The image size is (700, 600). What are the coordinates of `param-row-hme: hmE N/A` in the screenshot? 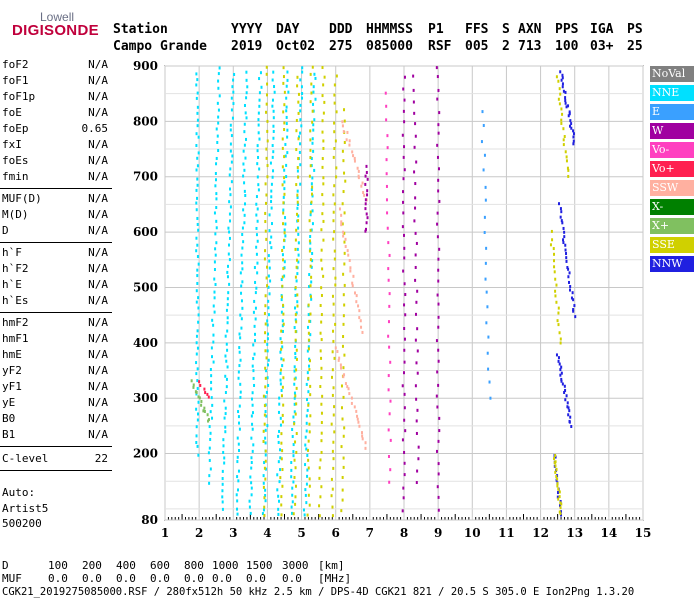 It's located at (56, 355).